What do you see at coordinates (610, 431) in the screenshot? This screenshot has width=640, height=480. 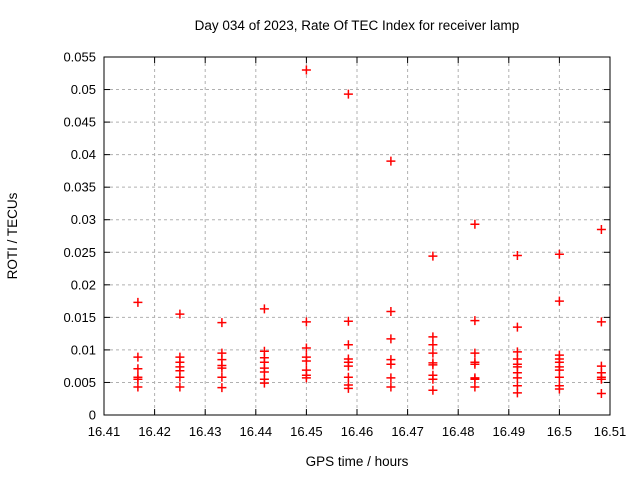 I see `x-tick-label: 16.51` at bounding box center [610, 431].